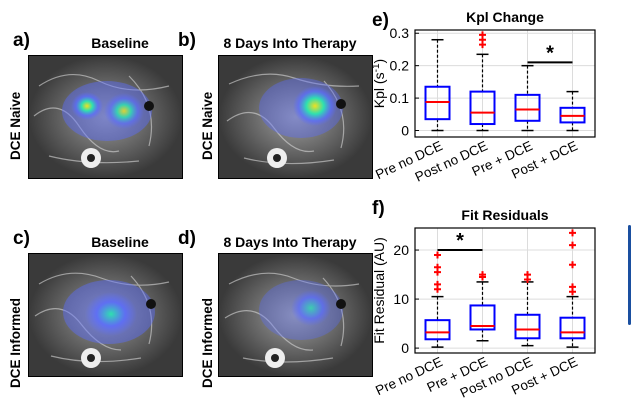 This screenshot has height=408, width=635. Describe the element at coordinates (105, 315) in the screenshot. I see `mri-image-c` at that location.